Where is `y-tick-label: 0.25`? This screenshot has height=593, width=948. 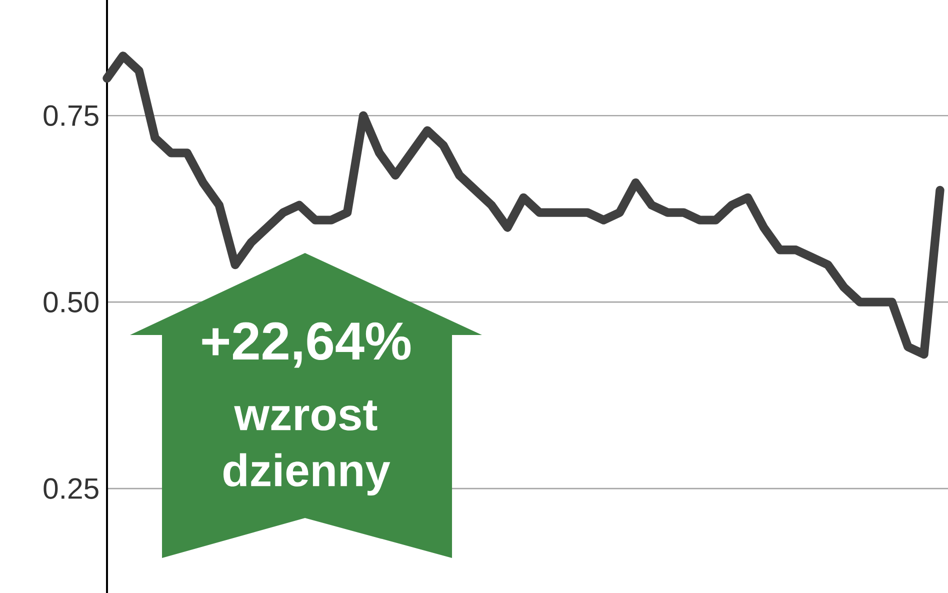 y-tick-label: 0.25 is located at coordinates (71, 488).